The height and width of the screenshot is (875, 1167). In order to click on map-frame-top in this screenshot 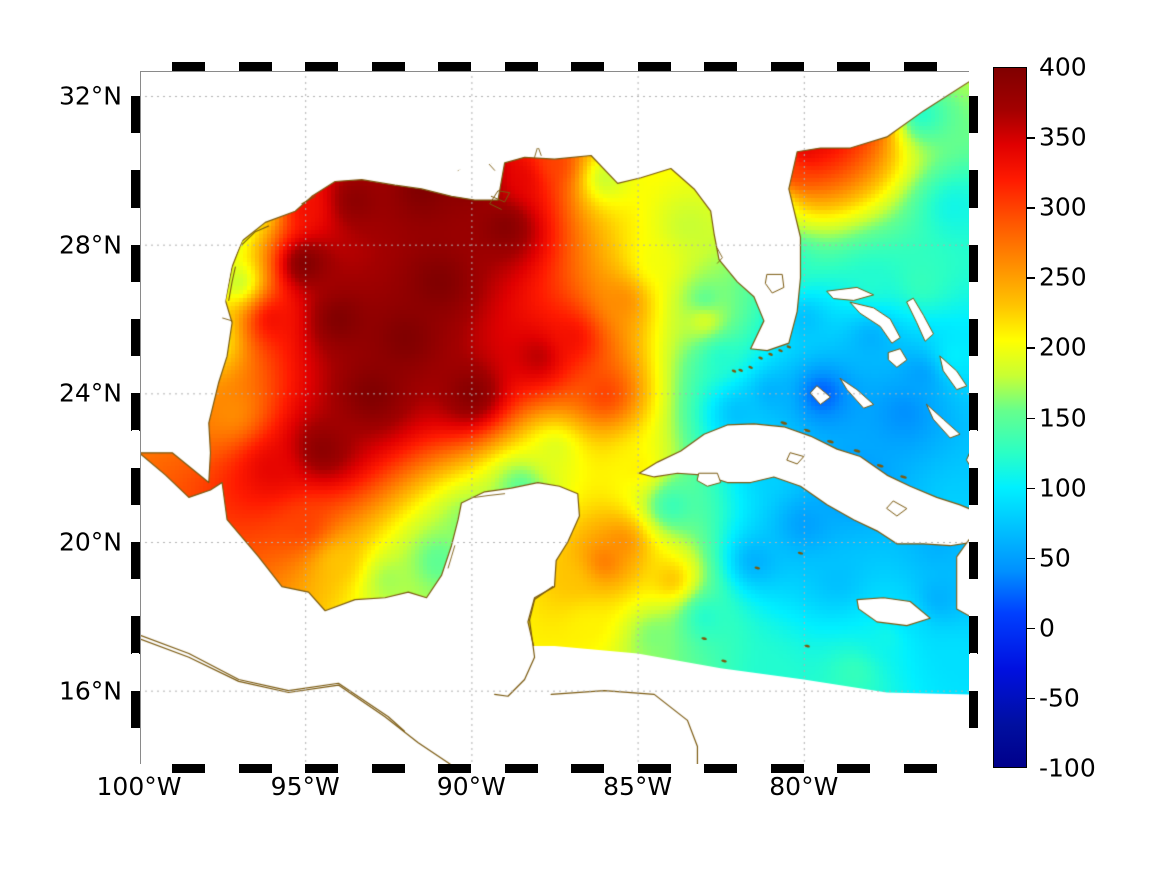, I will do `click(554, 66)`.